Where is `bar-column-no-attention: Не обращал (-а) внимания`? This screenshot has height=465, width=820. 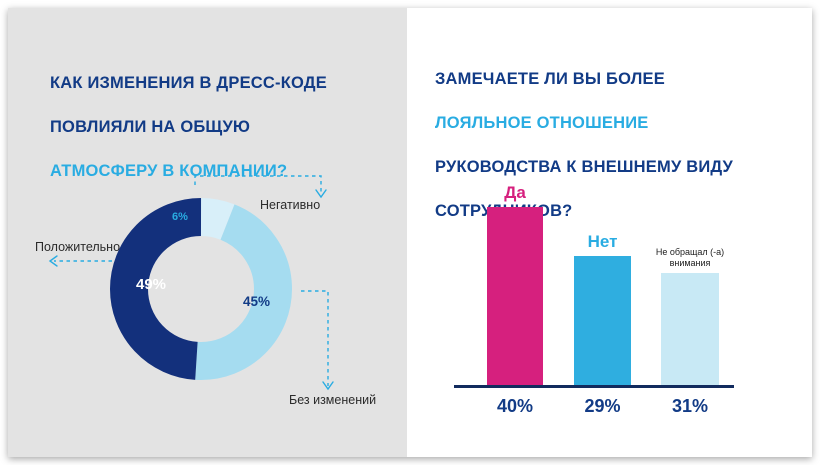
bar-column-no-attention: Не обращал (-а) внимания is located at coordinates (690, 316).